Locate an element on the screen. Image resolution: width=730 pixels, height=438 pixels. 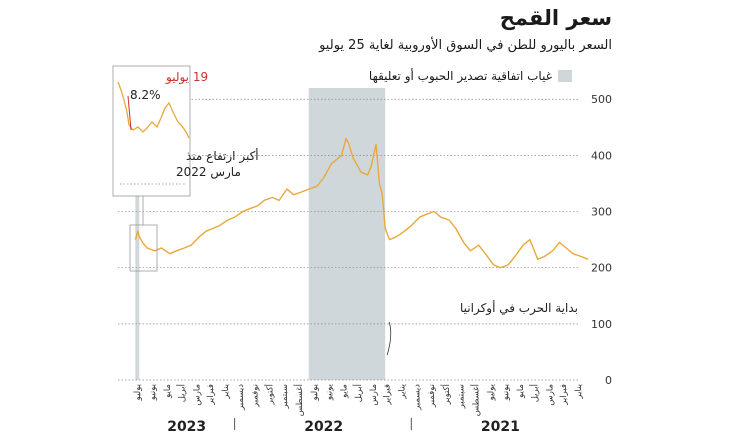
zoom-source-box is located at coordinates (143, 248).